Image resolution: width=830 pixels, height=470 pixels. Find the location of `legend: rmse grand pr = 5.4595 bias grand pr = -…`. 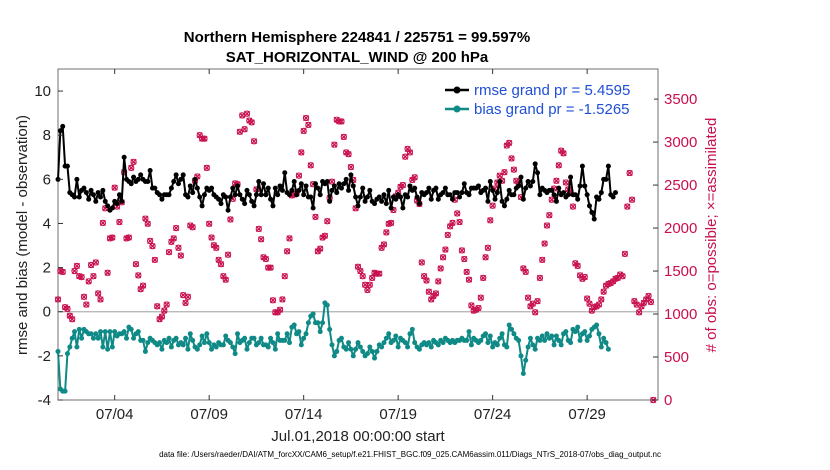

legend: rmse grand pr = 5.4595 bias grand pr = -… is located at coordinates (547, 98).